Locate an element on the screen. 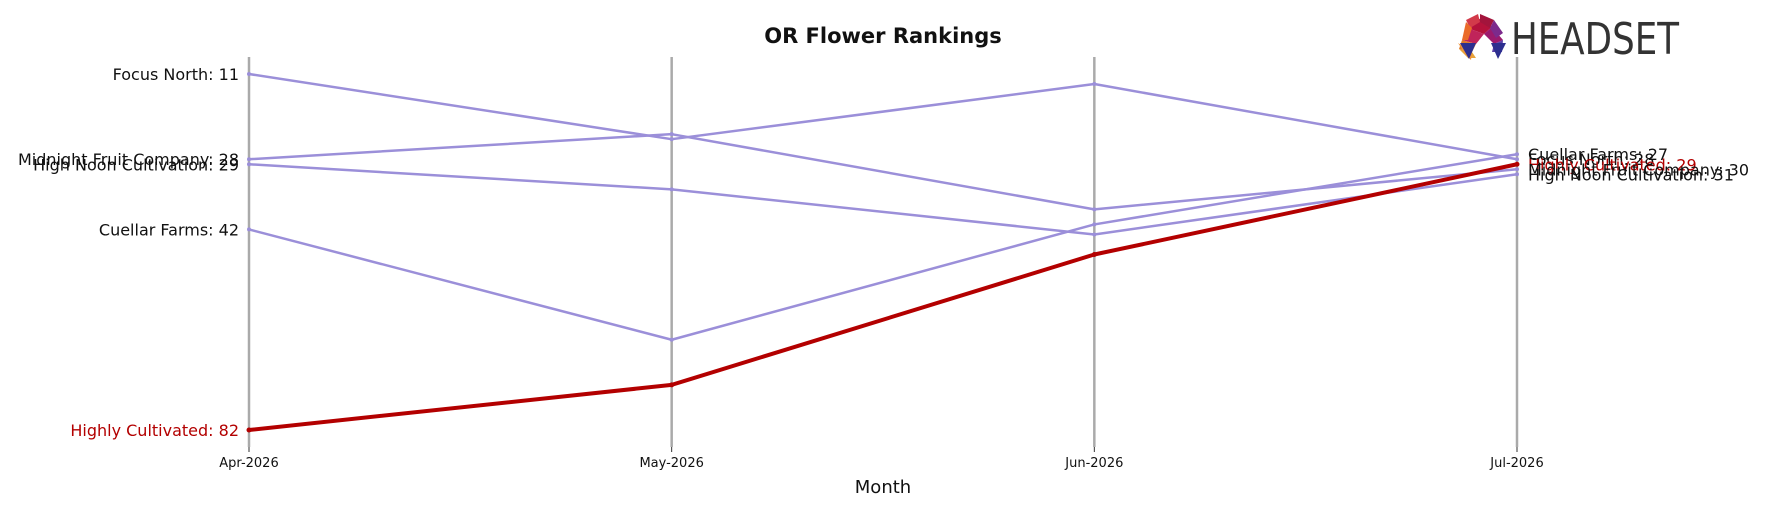  x-axis-label: Month is located at coordinates (883, 487).